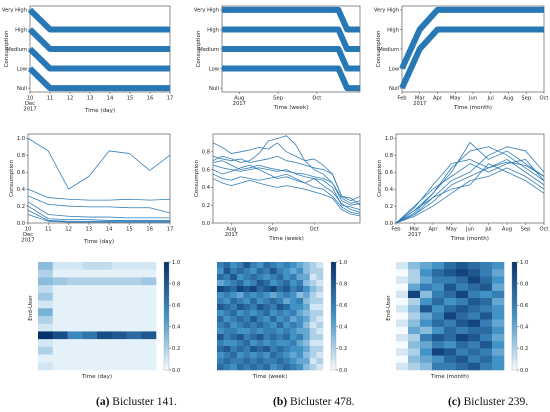  I want to click on colorbar-tick-label: 0.2, so click(176, 349).